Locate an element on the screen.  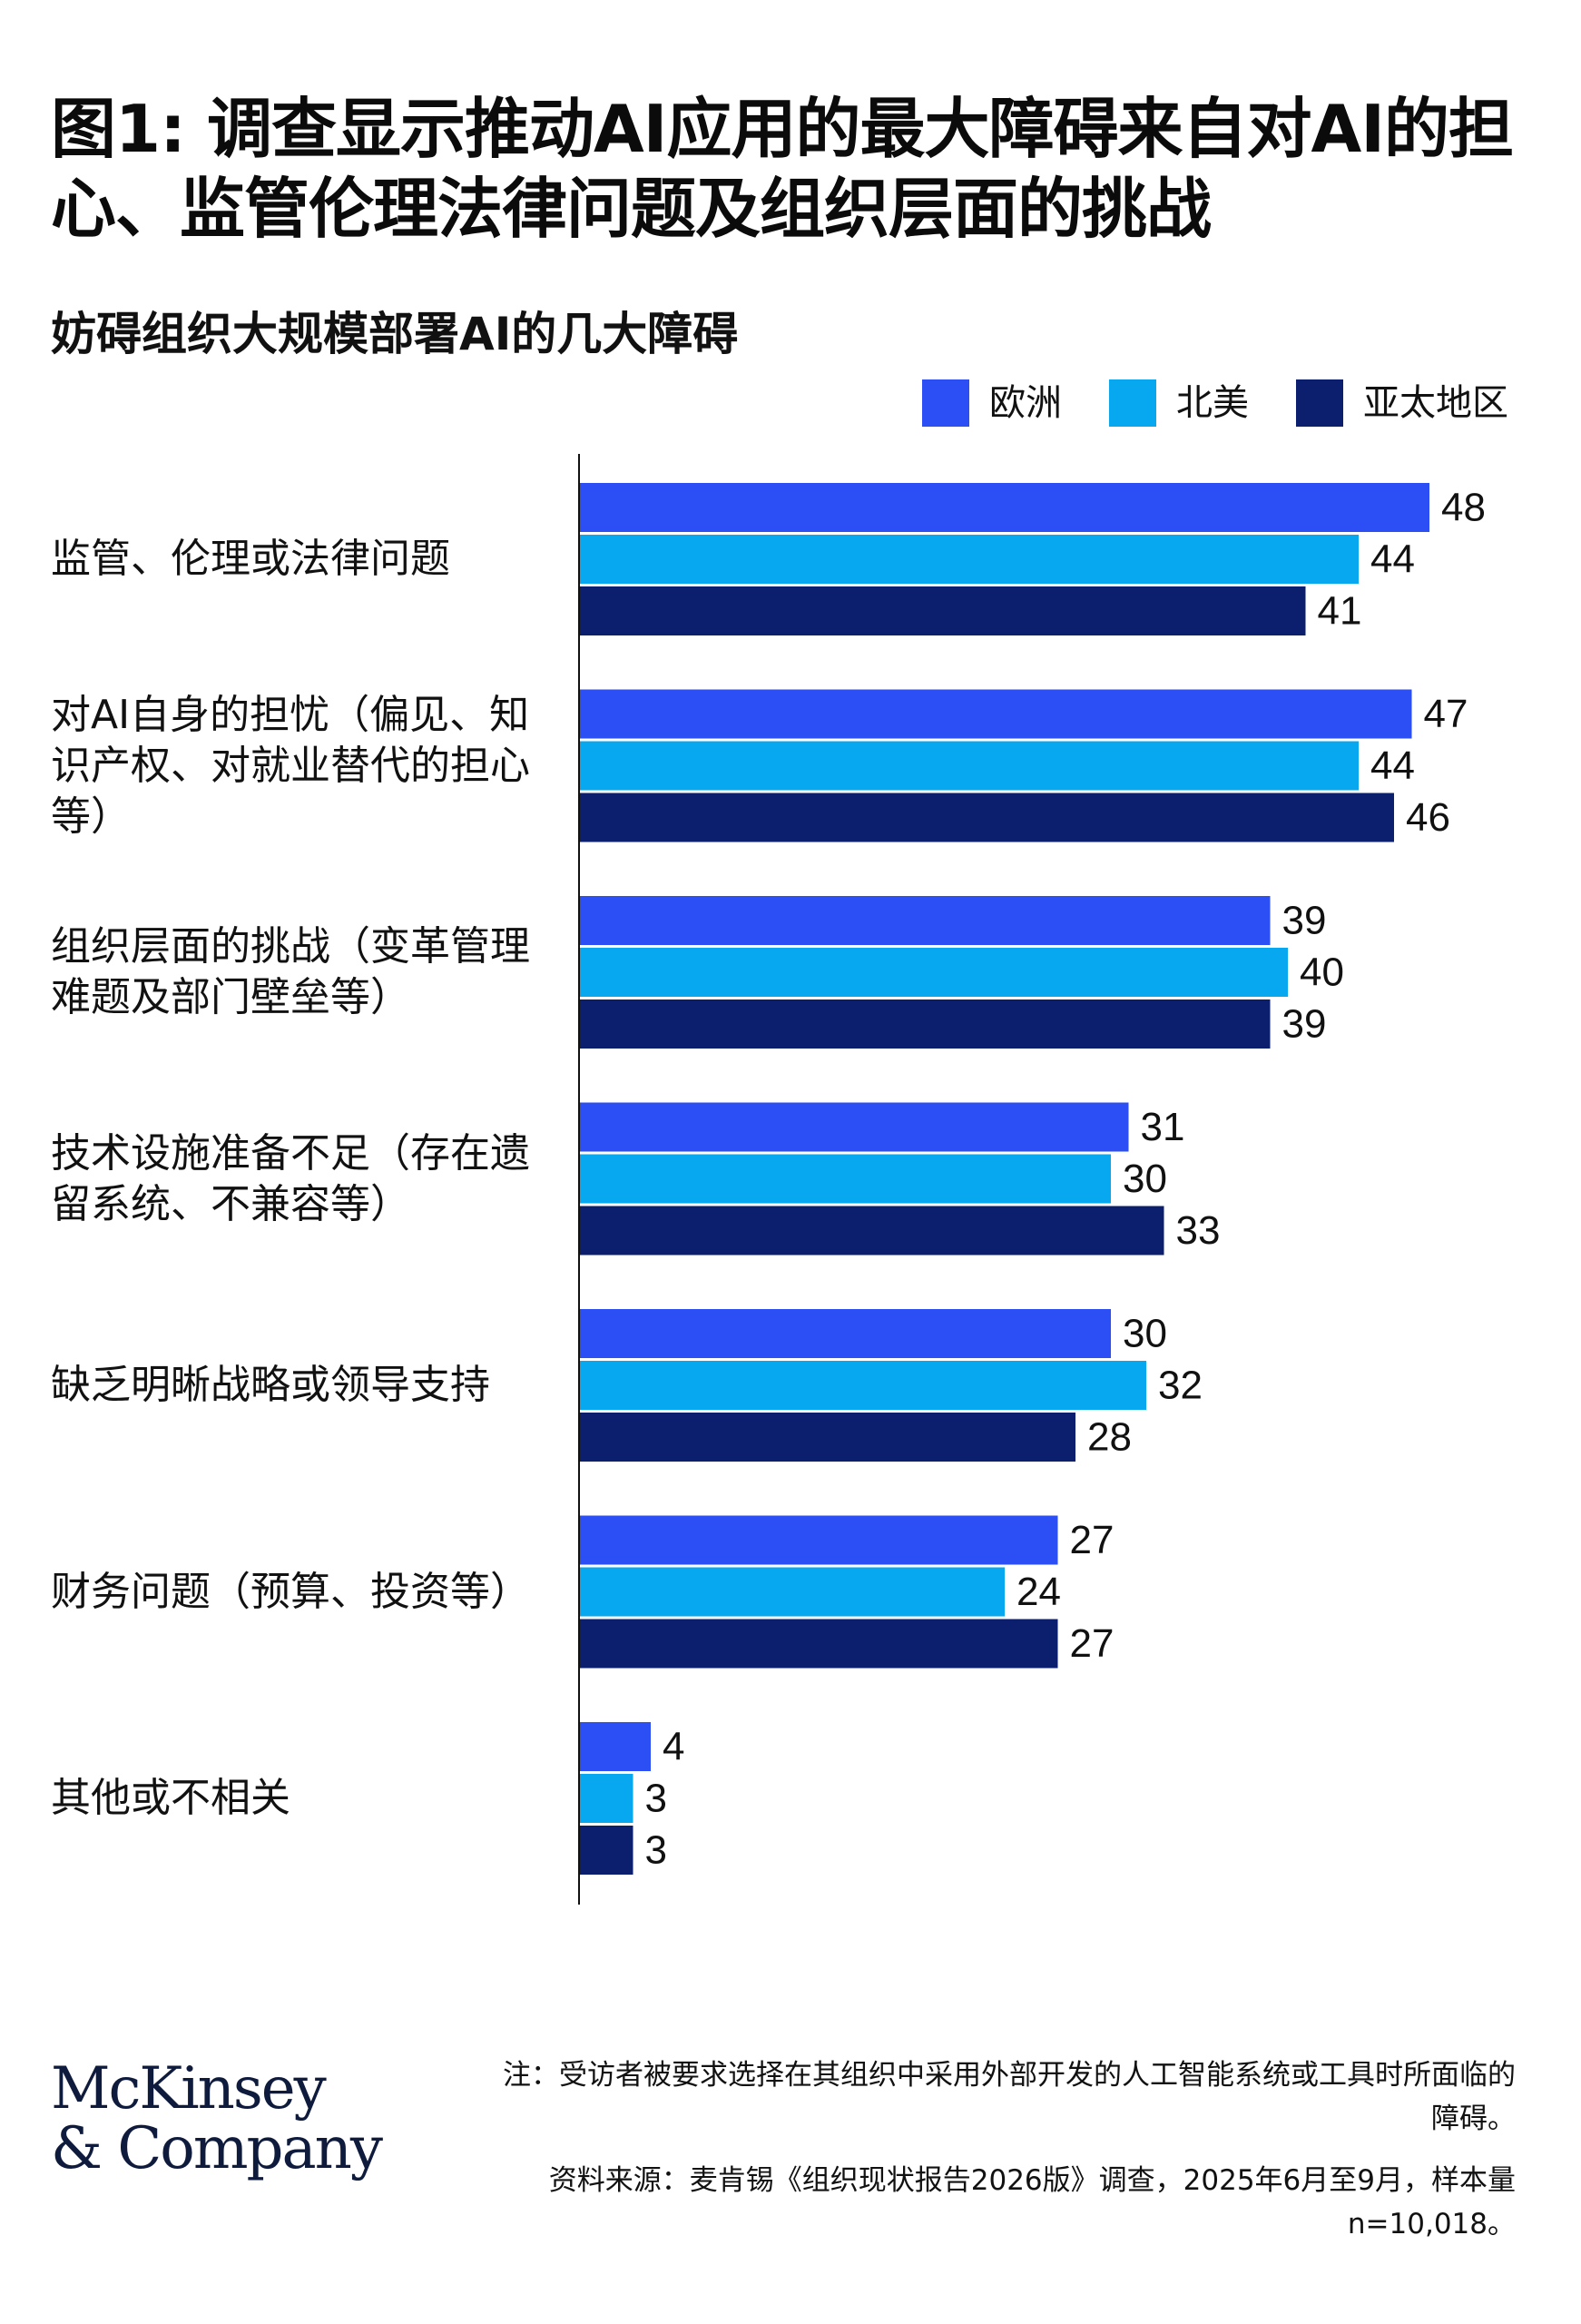
mckinsey-logo: McKinsey & Company is located at coordinates (217, 2118).